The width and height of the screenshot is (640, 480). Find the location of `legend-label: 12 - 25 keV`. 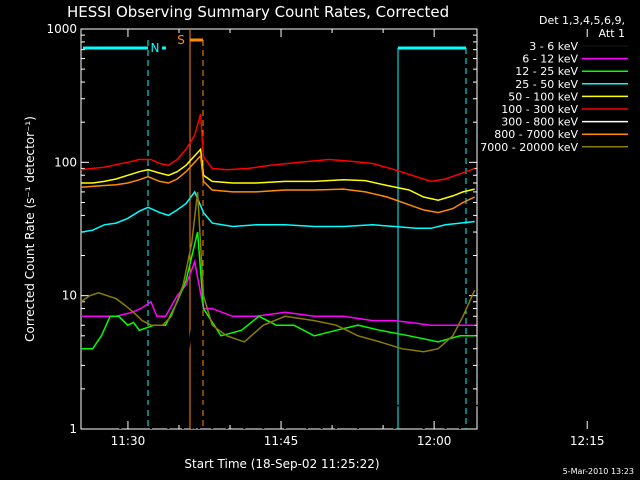

legend-label: 12 - 25 keV is located at coordinates (546, 71).